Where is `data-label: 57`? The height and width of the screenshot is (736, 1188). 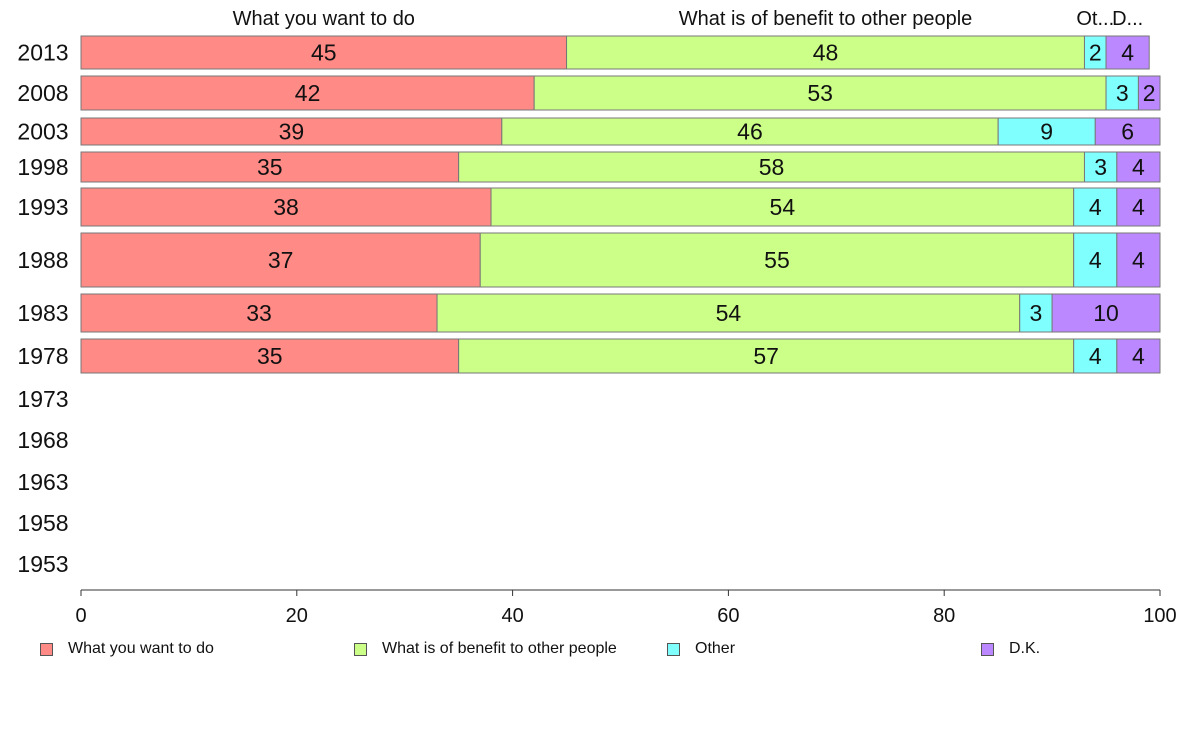 data-label: 57 is located at coordinates (766, 356).